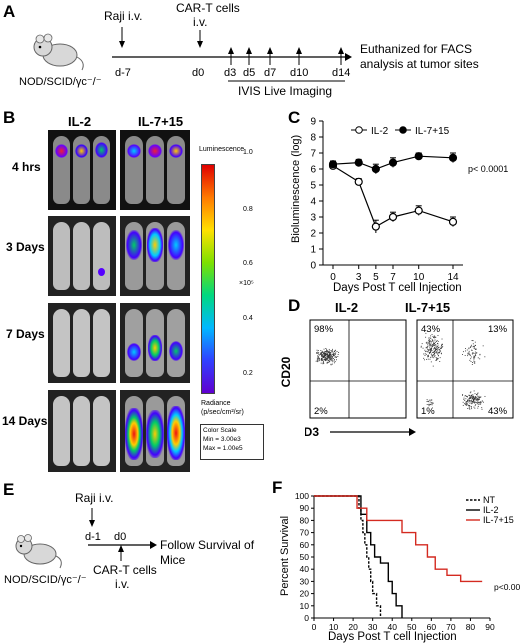 This screenshot has height=644, width=520. I want to click on chart-c-xtick-label: 7, so click(393, 277).